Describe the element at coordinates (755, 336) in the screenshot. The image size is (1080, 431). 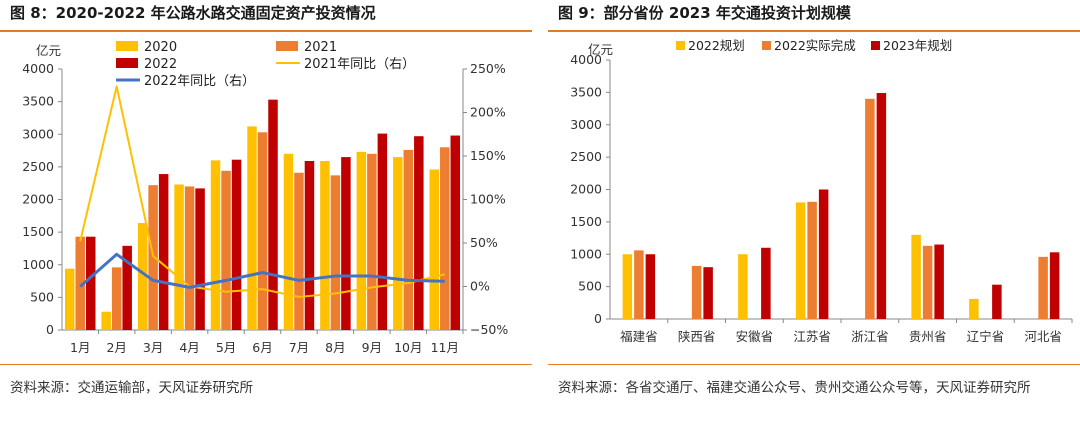
I see `right-chart-x-tick-label: 安徽省` at that location.